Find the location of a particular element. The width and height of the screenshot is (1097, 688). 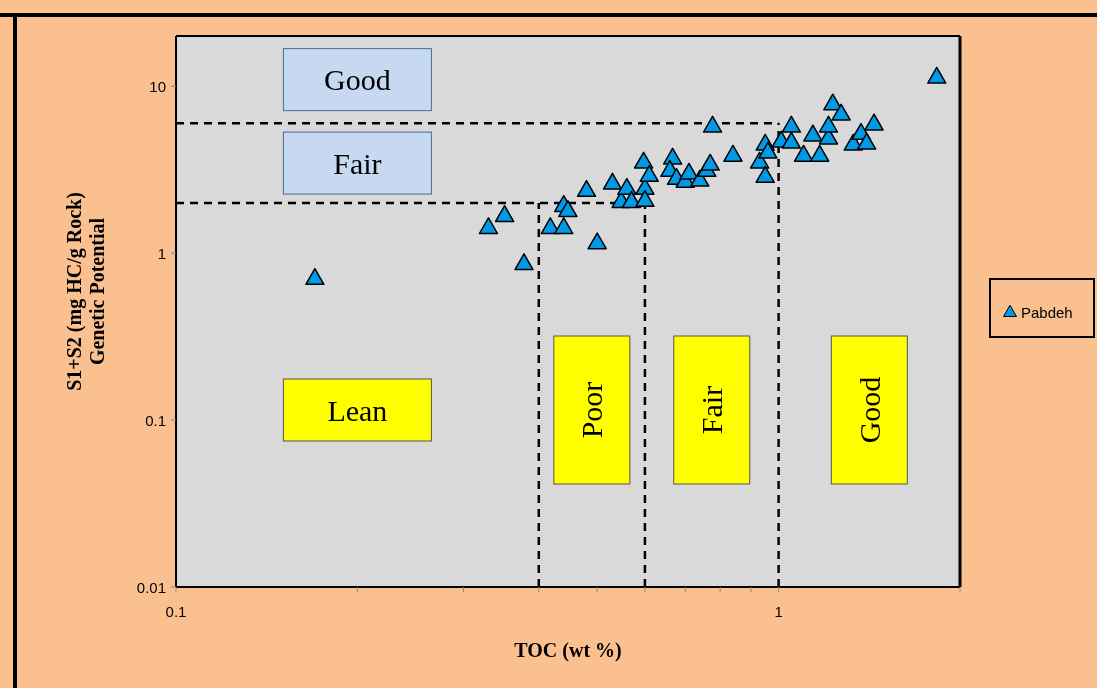

y-axis-title: S1+S2 (mg HC/g Rock) Genetic Potential is located at coordinates (85, 291).